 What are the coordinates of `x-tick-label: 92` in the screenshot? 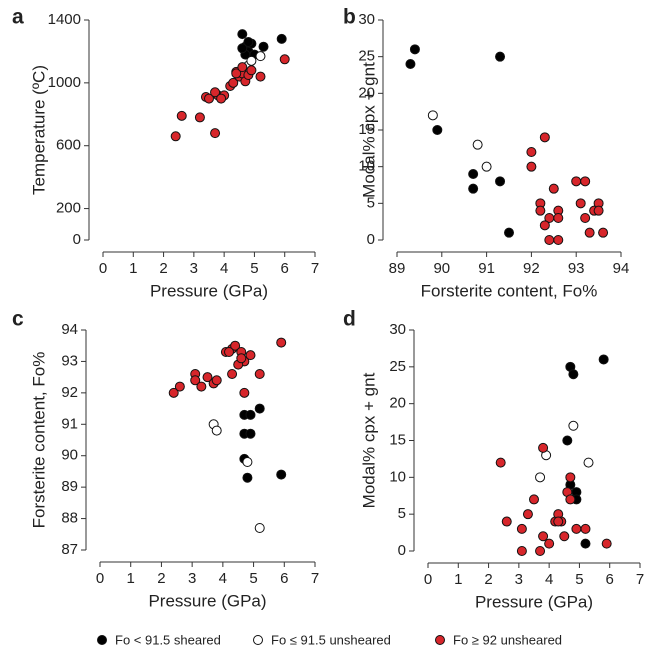 It's located at (531, 268).